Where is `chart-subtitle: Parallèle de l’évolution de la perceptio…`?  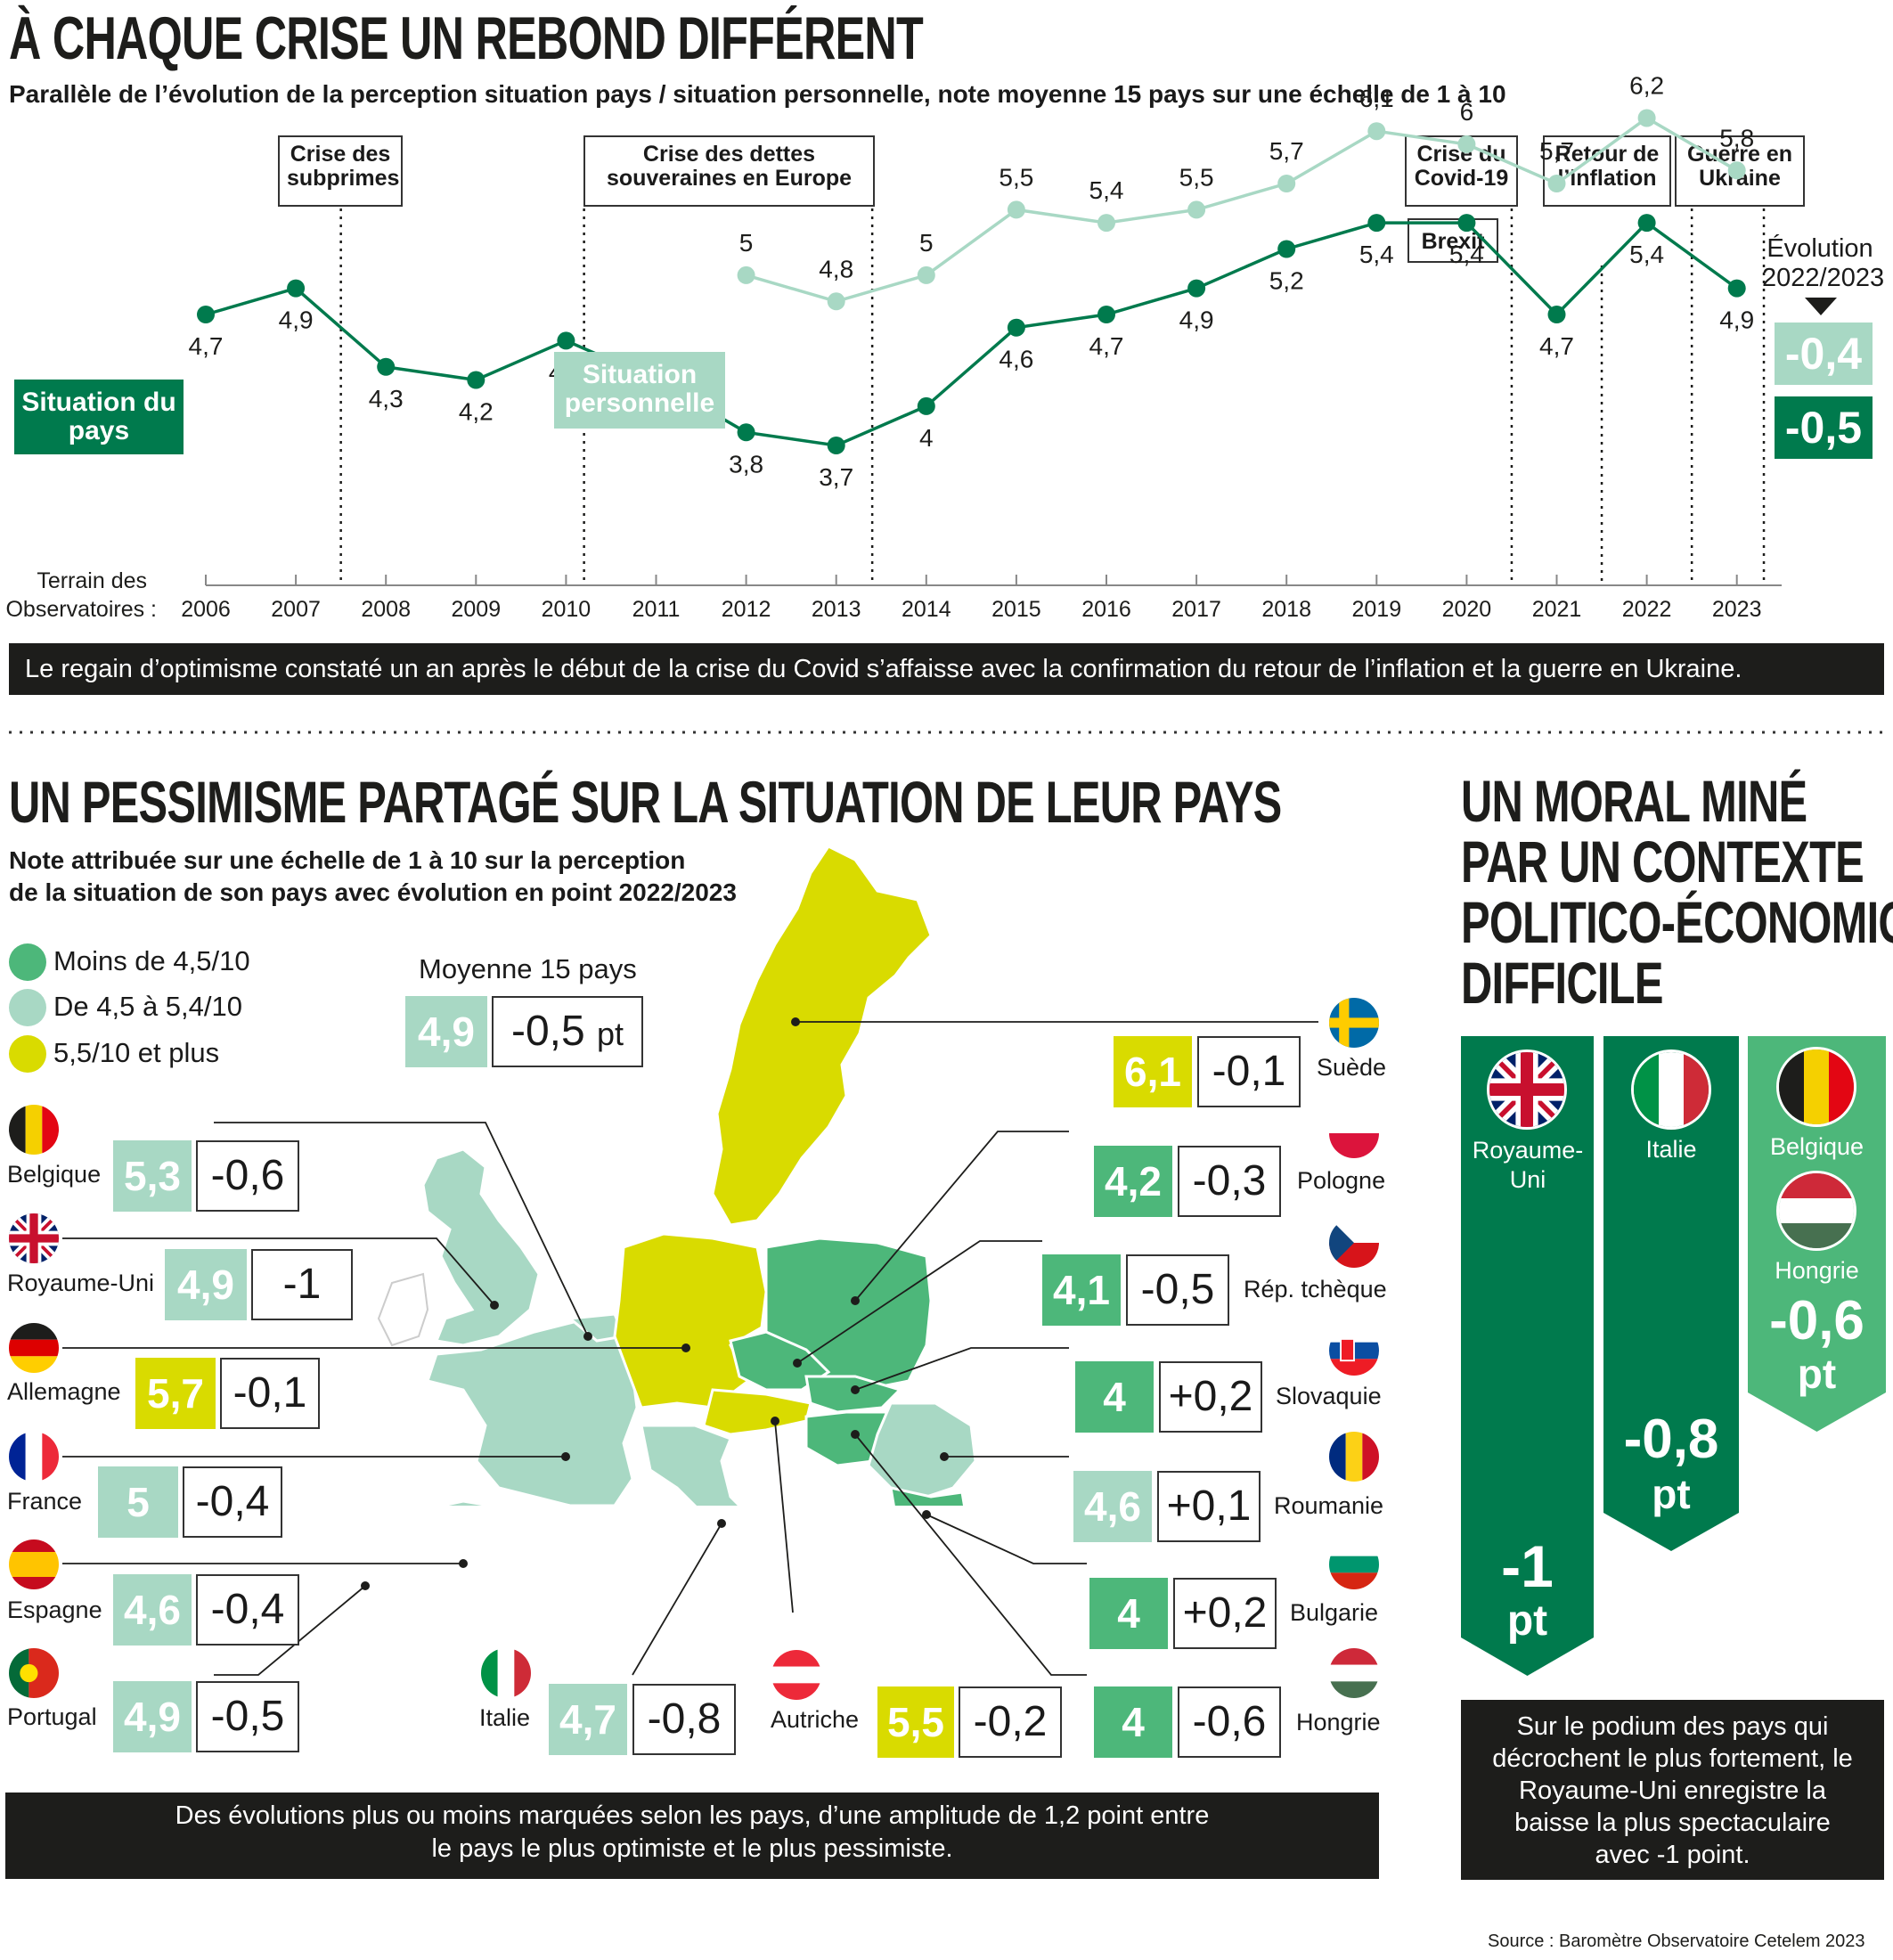
chart-subtitle: Parallèle de l’évolution de la perceptio… is located at coordinates (757, 94).